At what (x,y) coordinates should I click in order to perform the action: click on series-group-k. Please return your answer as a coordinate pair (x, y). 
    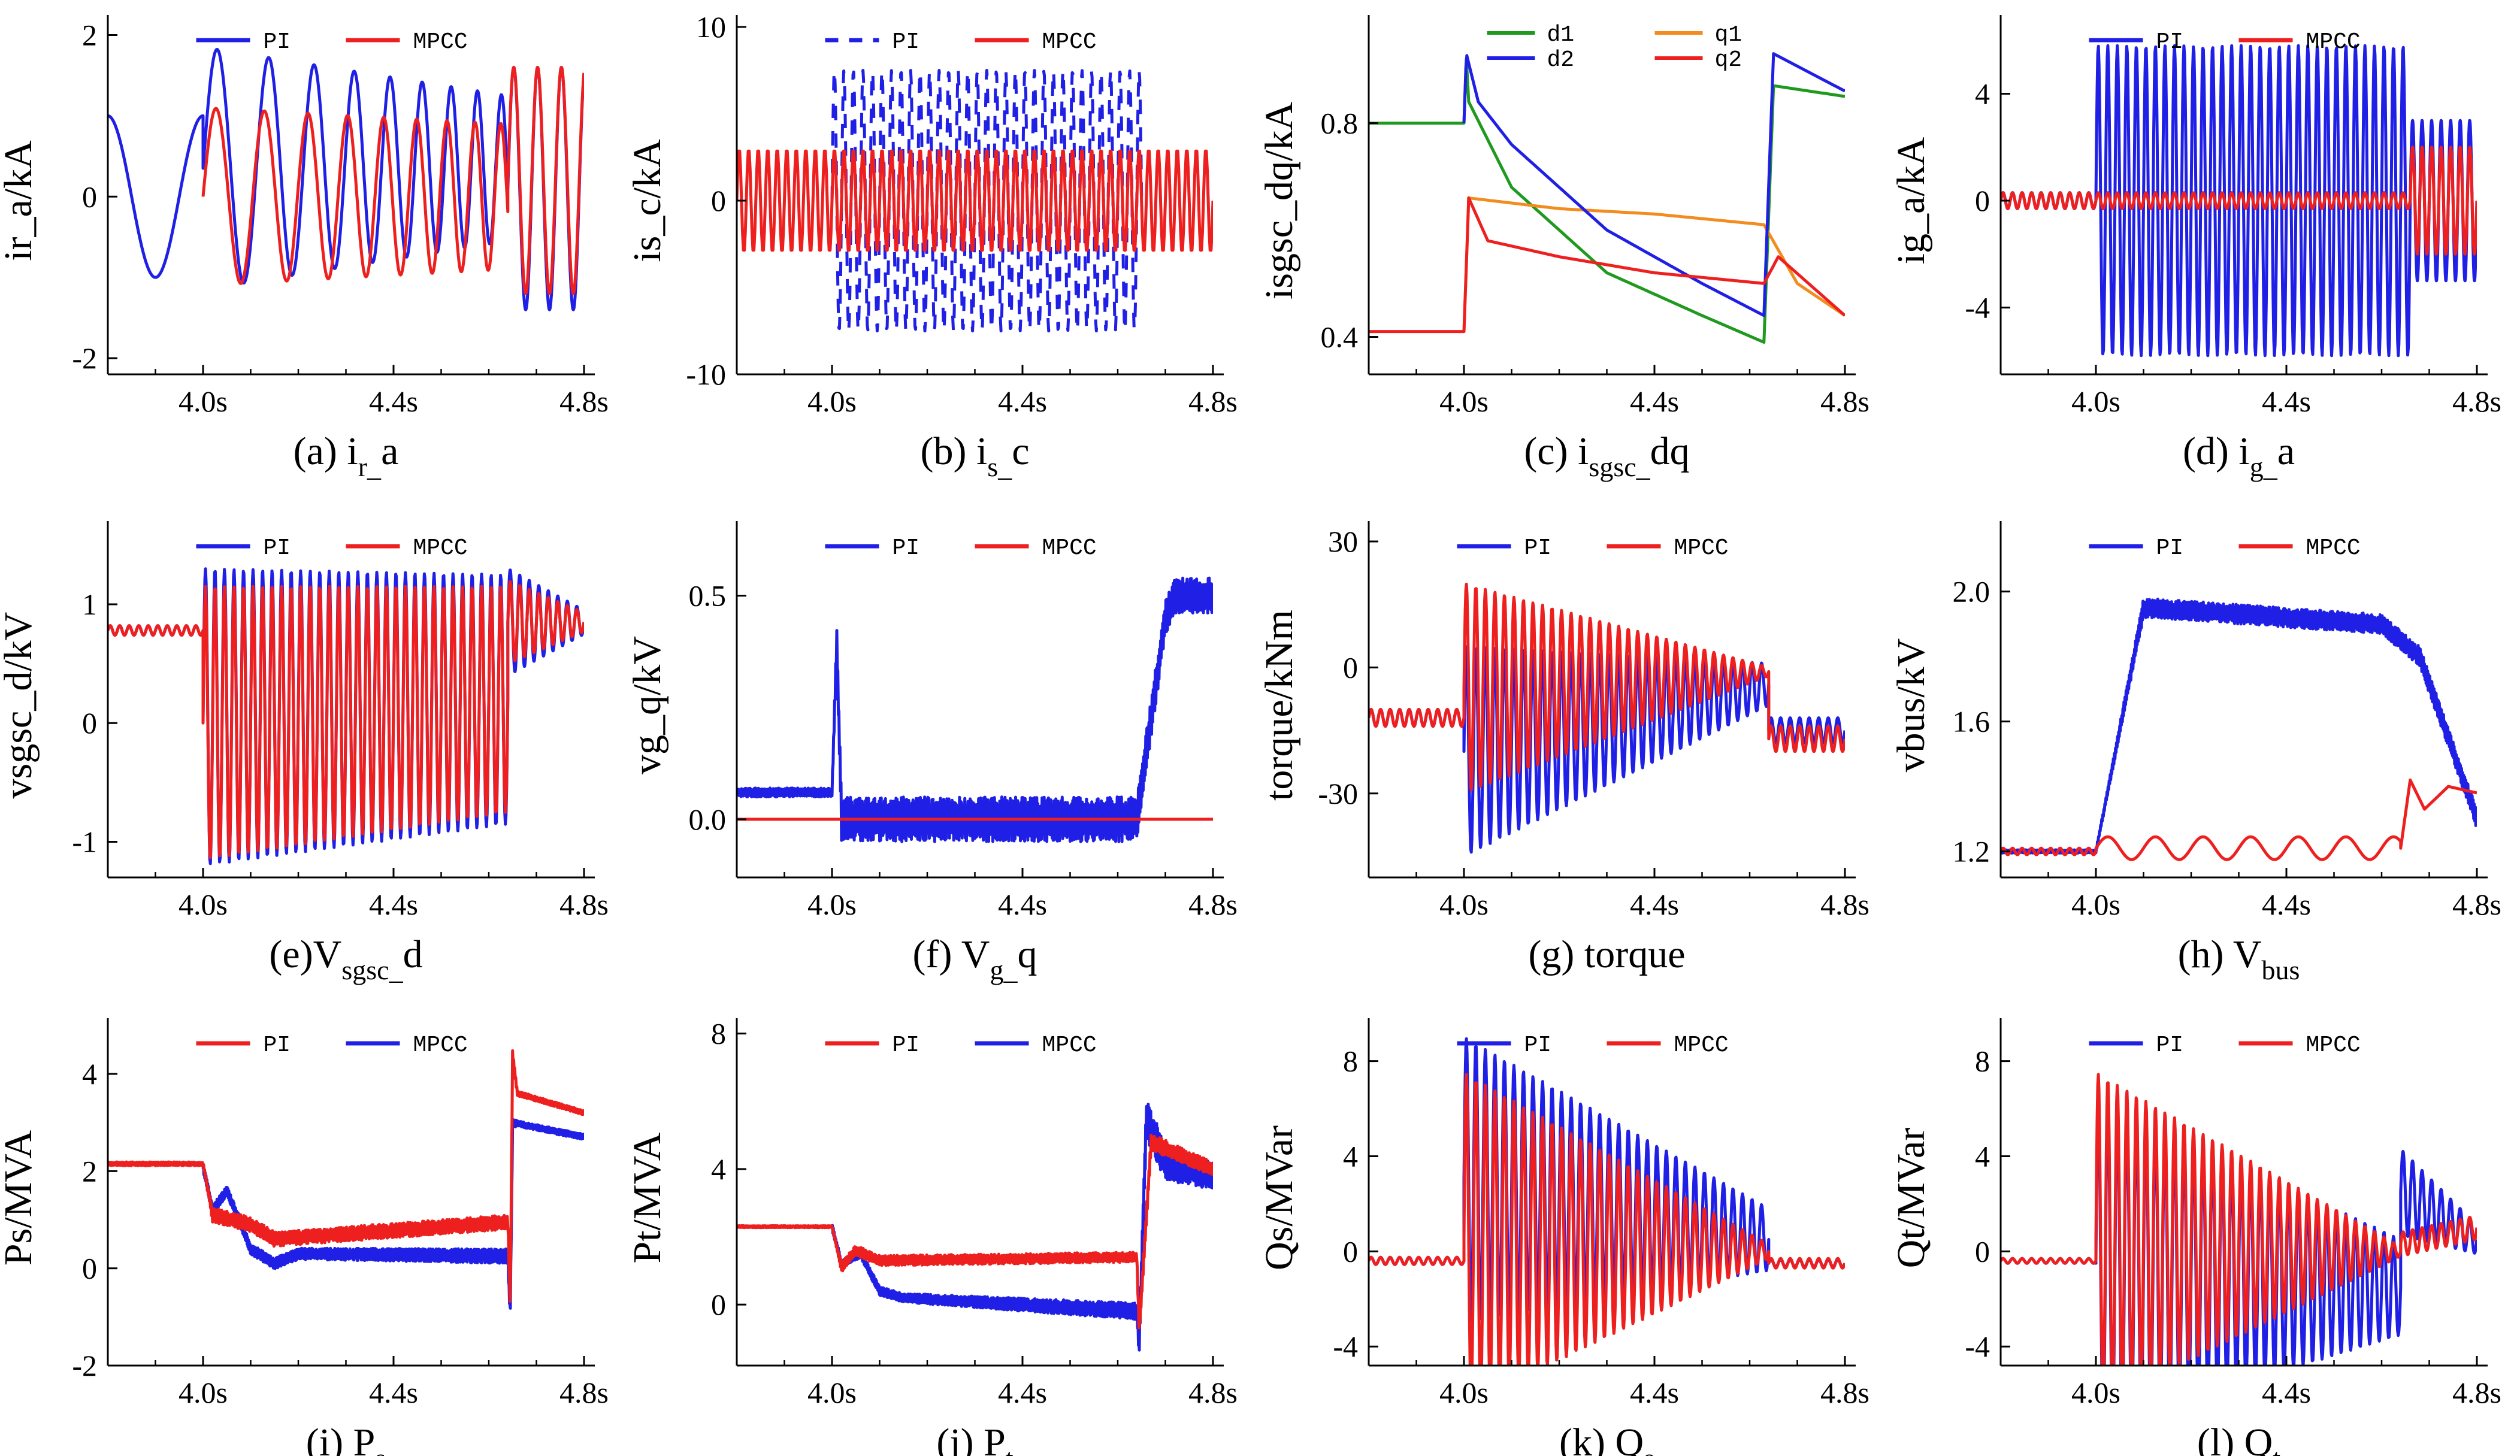
    Looking at the image, I should click on (1607, 1201).